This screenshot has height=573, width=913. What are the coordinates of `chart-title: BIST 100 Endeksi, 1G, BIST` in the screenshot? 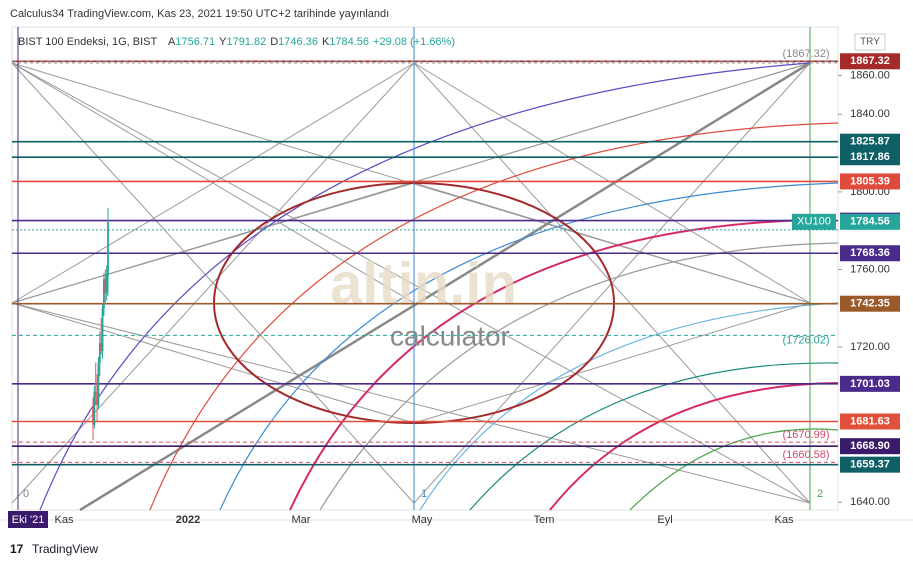 It's located at (87, 42).